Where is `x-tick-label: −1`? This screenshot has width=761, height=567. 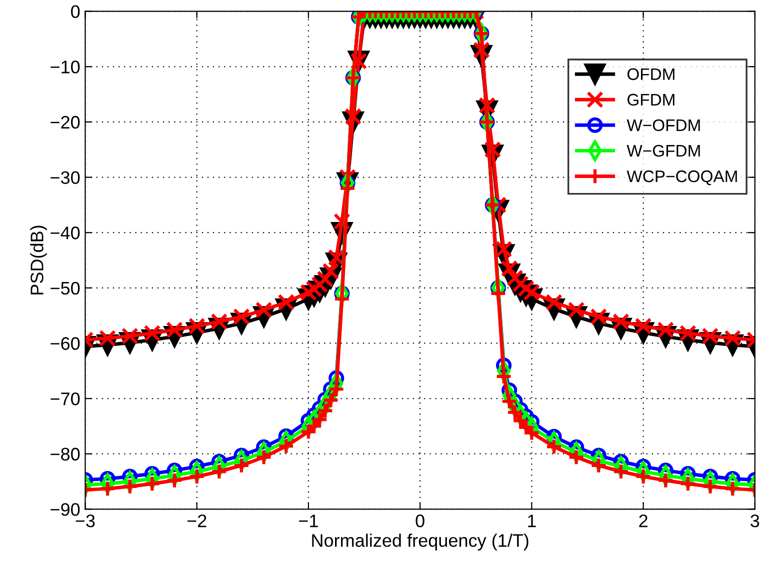
x-tick-label: −1 is located at coordinates (308, 521).